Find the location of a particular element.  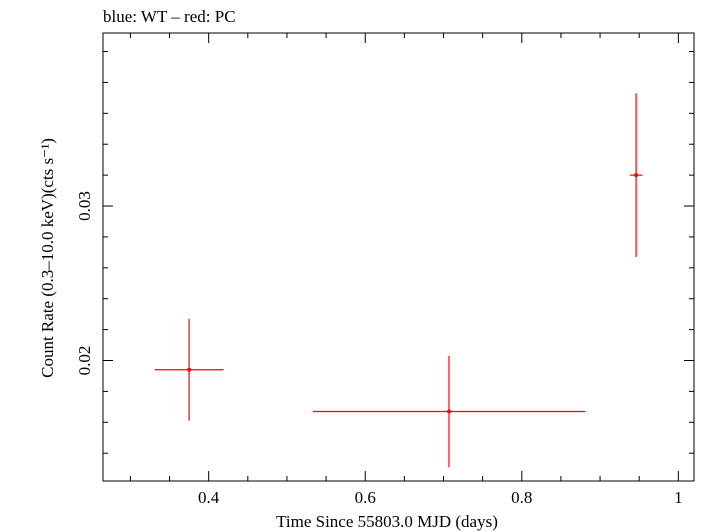

x-tick-label: 1 is located at coordinates (678, 497).